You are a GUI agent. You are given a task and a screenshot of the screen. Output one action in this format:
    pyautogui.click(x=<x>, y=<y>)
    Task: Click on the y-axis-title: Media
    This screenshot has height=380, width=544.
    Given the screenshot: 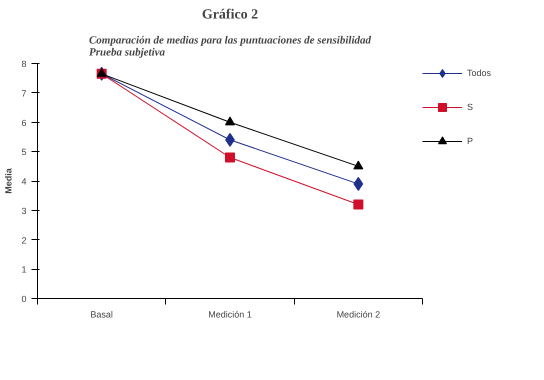 What is the action you would take?
    pyautogui.click(x=8, y=180)
    